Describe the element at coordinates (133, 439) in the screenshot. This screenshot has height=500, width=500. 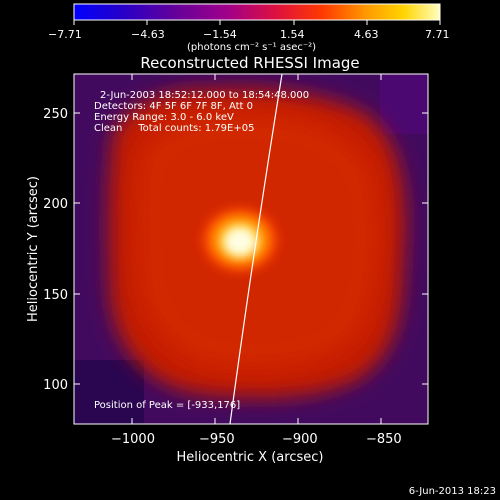
I see `x-tick-label: −1000` at that location.